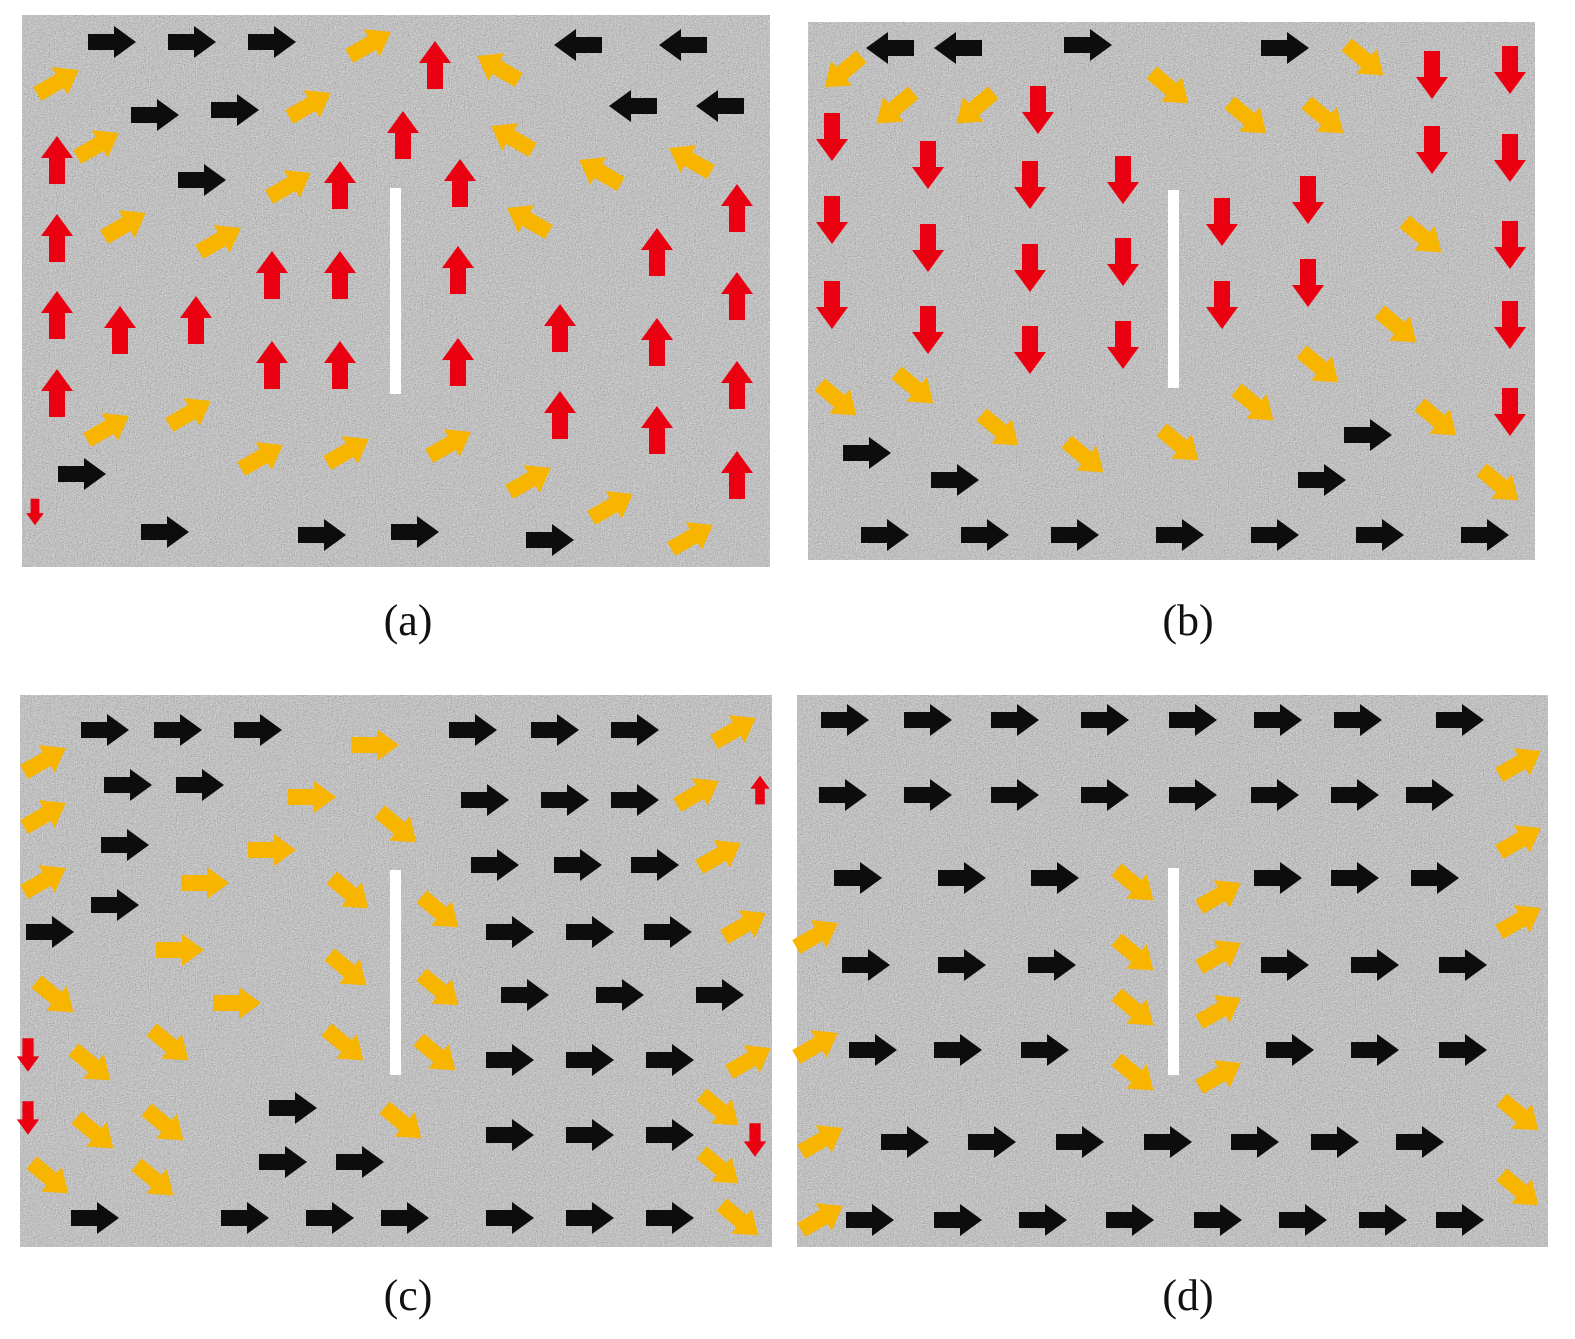  Describe the element at coordinates (408, 620) in the screenshot. I see `panel-label: (a)` at that location.